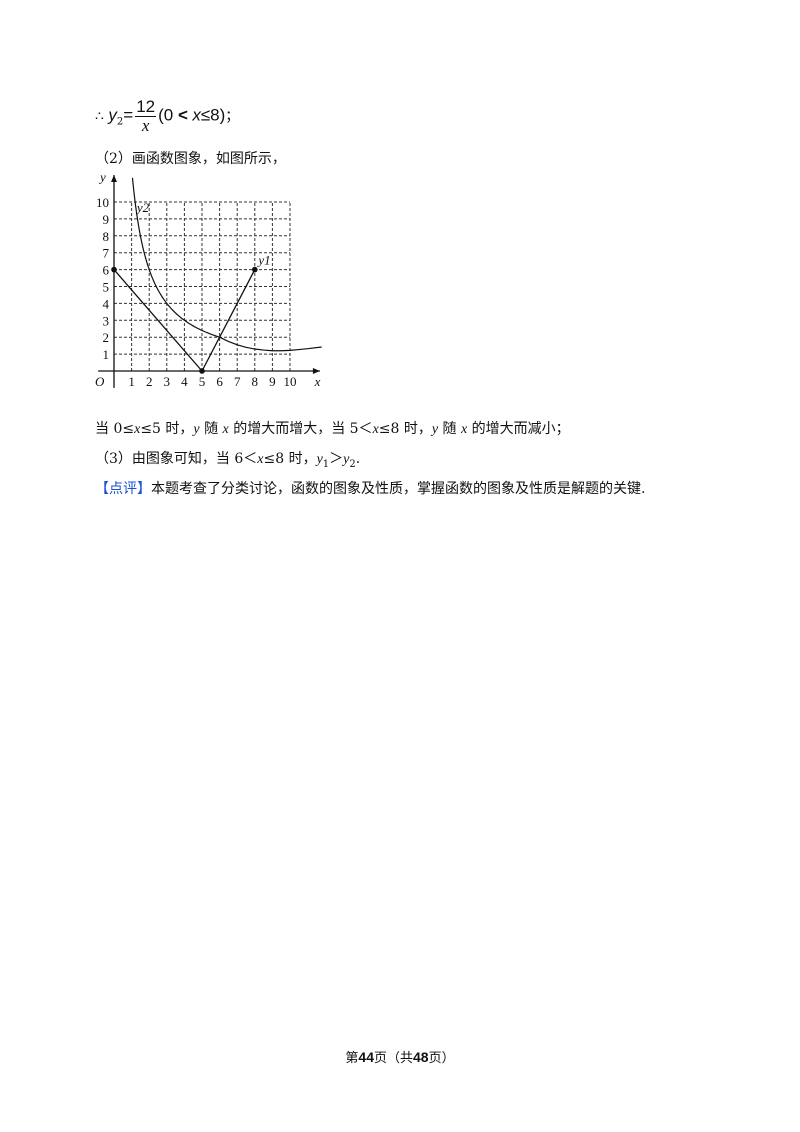  I want to click on numerator: 12, so click(146, 107).